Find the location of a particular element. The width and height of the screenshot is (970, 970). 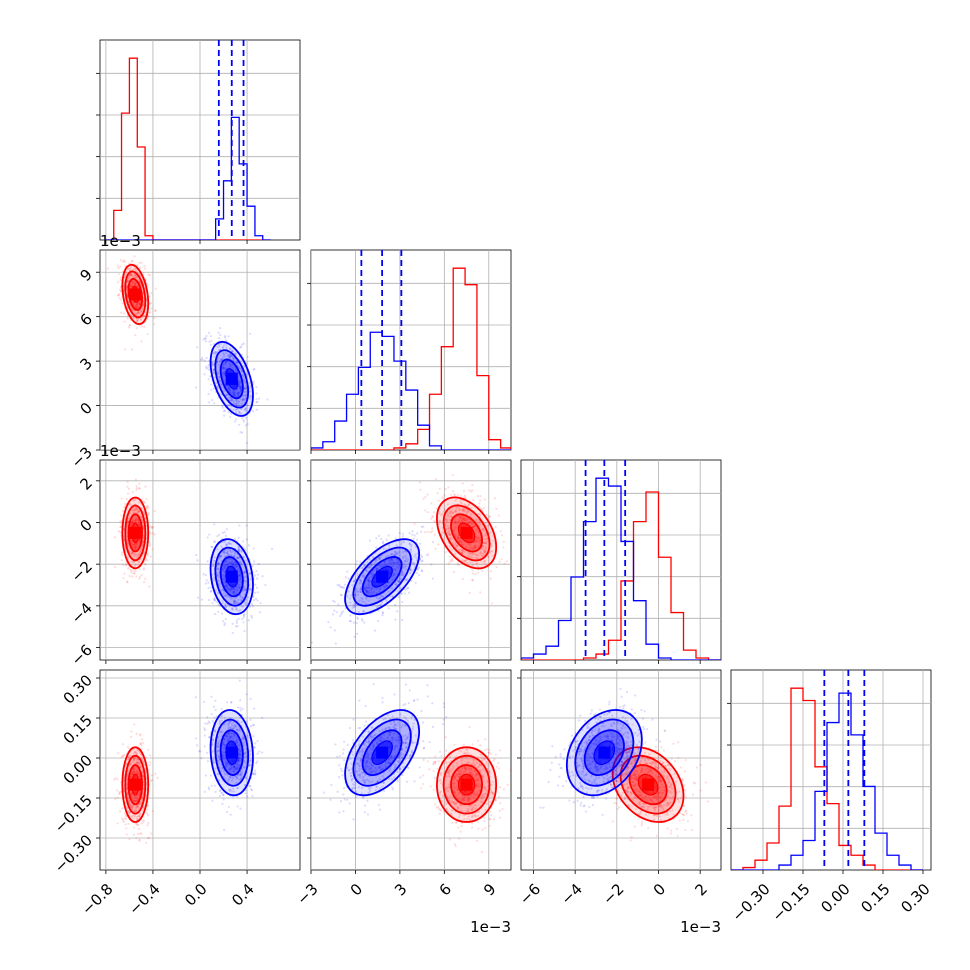

y-tick-label: −6 is located at coordinates (82, 655).